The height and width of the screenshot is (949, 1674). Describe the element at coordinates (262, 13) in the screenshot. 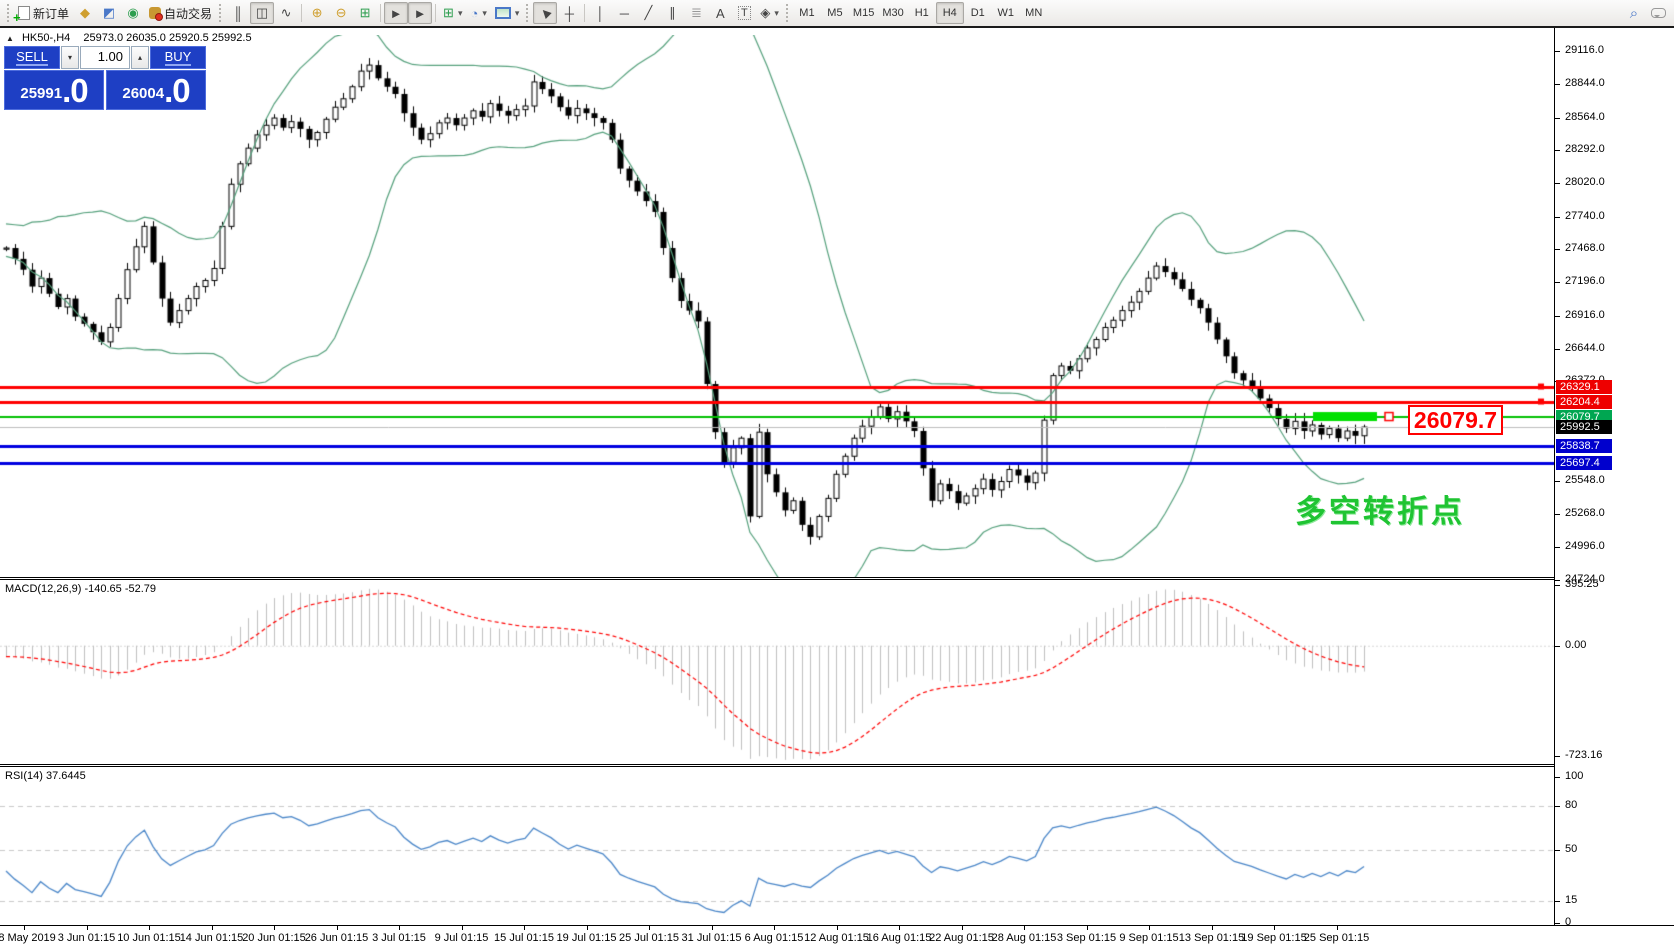

I see `candlestick-chart-button: ◫` at that location.